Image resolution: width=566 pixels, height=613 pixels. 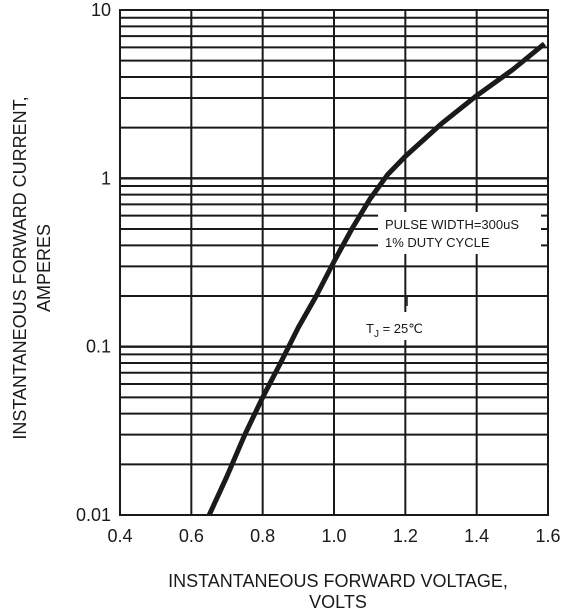 I want to click on x-tick-label: 1.6, so click(x=547, y=536).